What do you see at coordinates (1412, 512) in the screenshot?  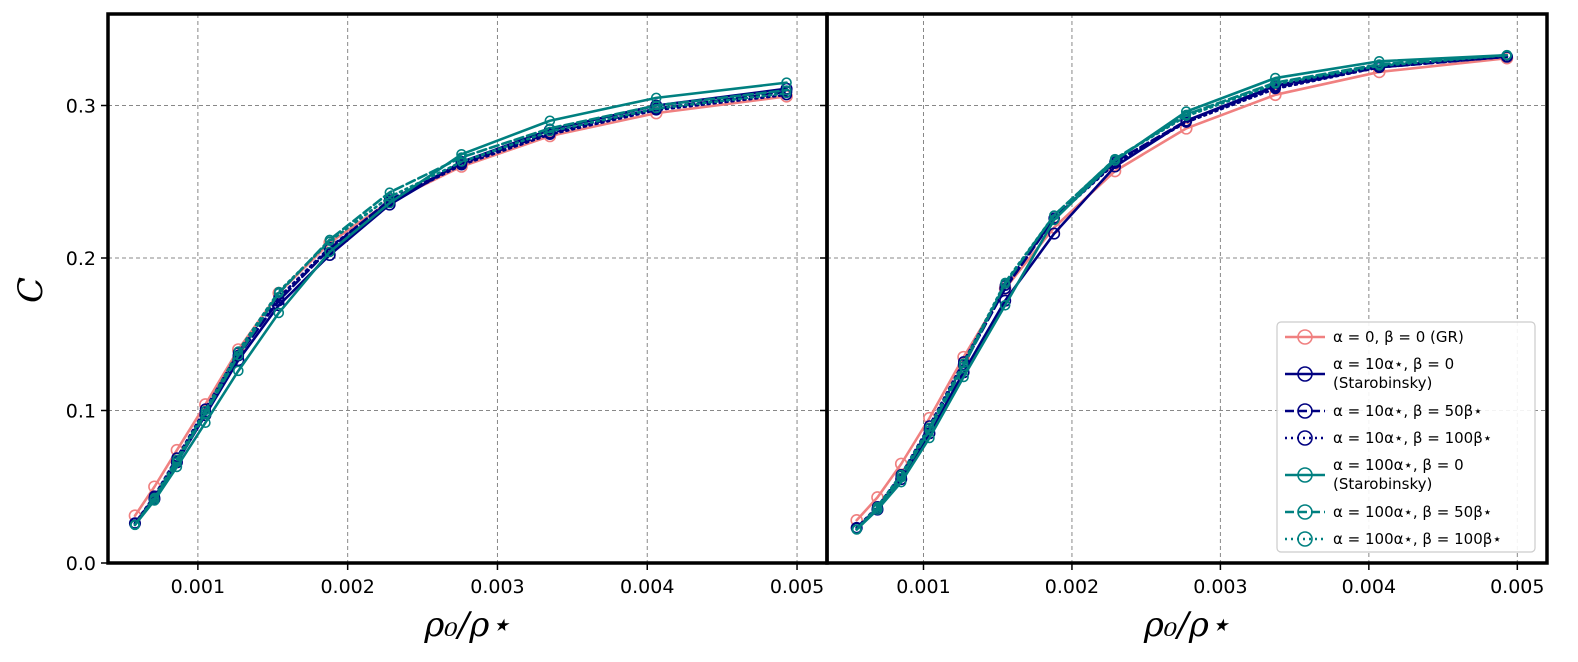 I see `legend-label: α = 100α⋆, β = 50β⋆` at bounding box center [1412, 512].